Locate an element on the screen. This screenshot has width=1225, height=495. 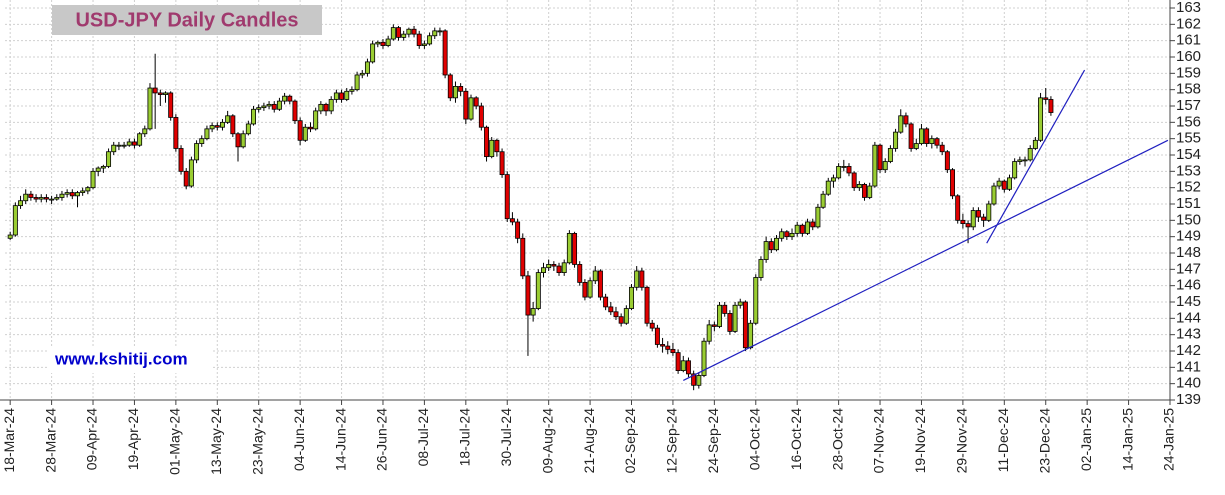
y-tick-label: 144 is located at coordinates (1188, 317).